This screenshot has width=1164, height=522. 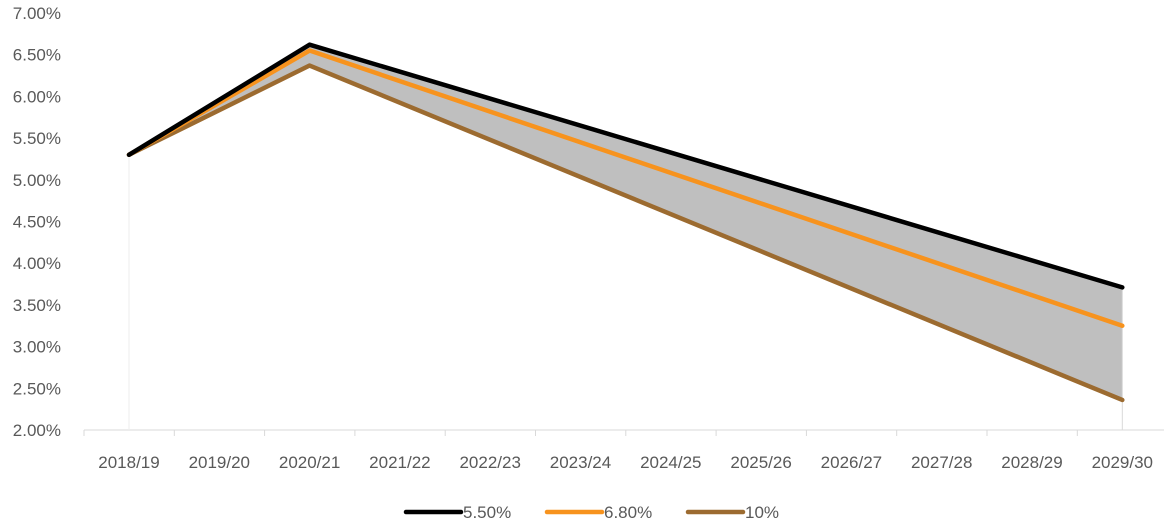 What do you see at coordinates (1031, 462) in the screenshot?
I see `x-tick-label: 2028/29` at bounding box center [1031, 462].